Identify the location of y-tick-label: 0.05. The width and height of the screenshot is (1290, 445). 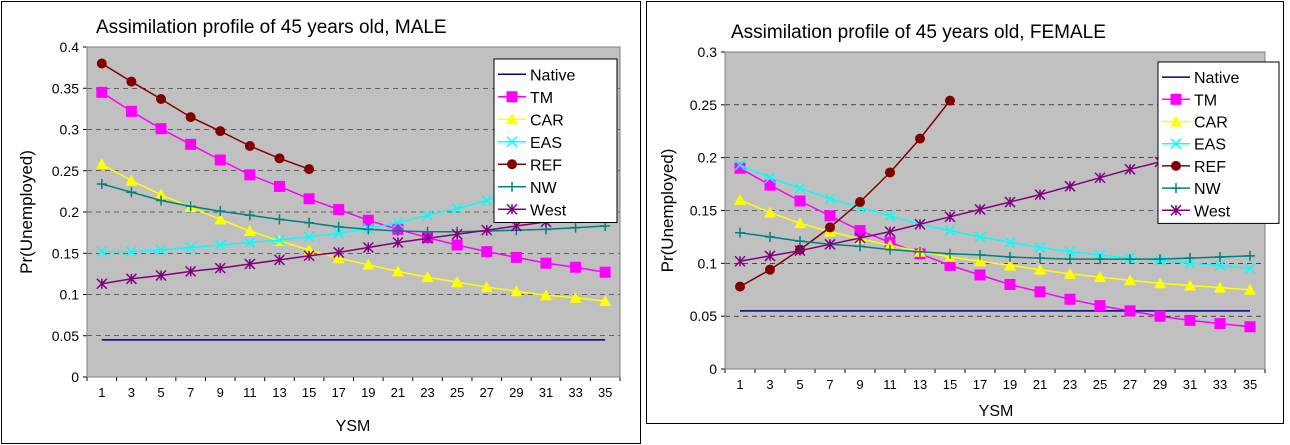
(65, 336).